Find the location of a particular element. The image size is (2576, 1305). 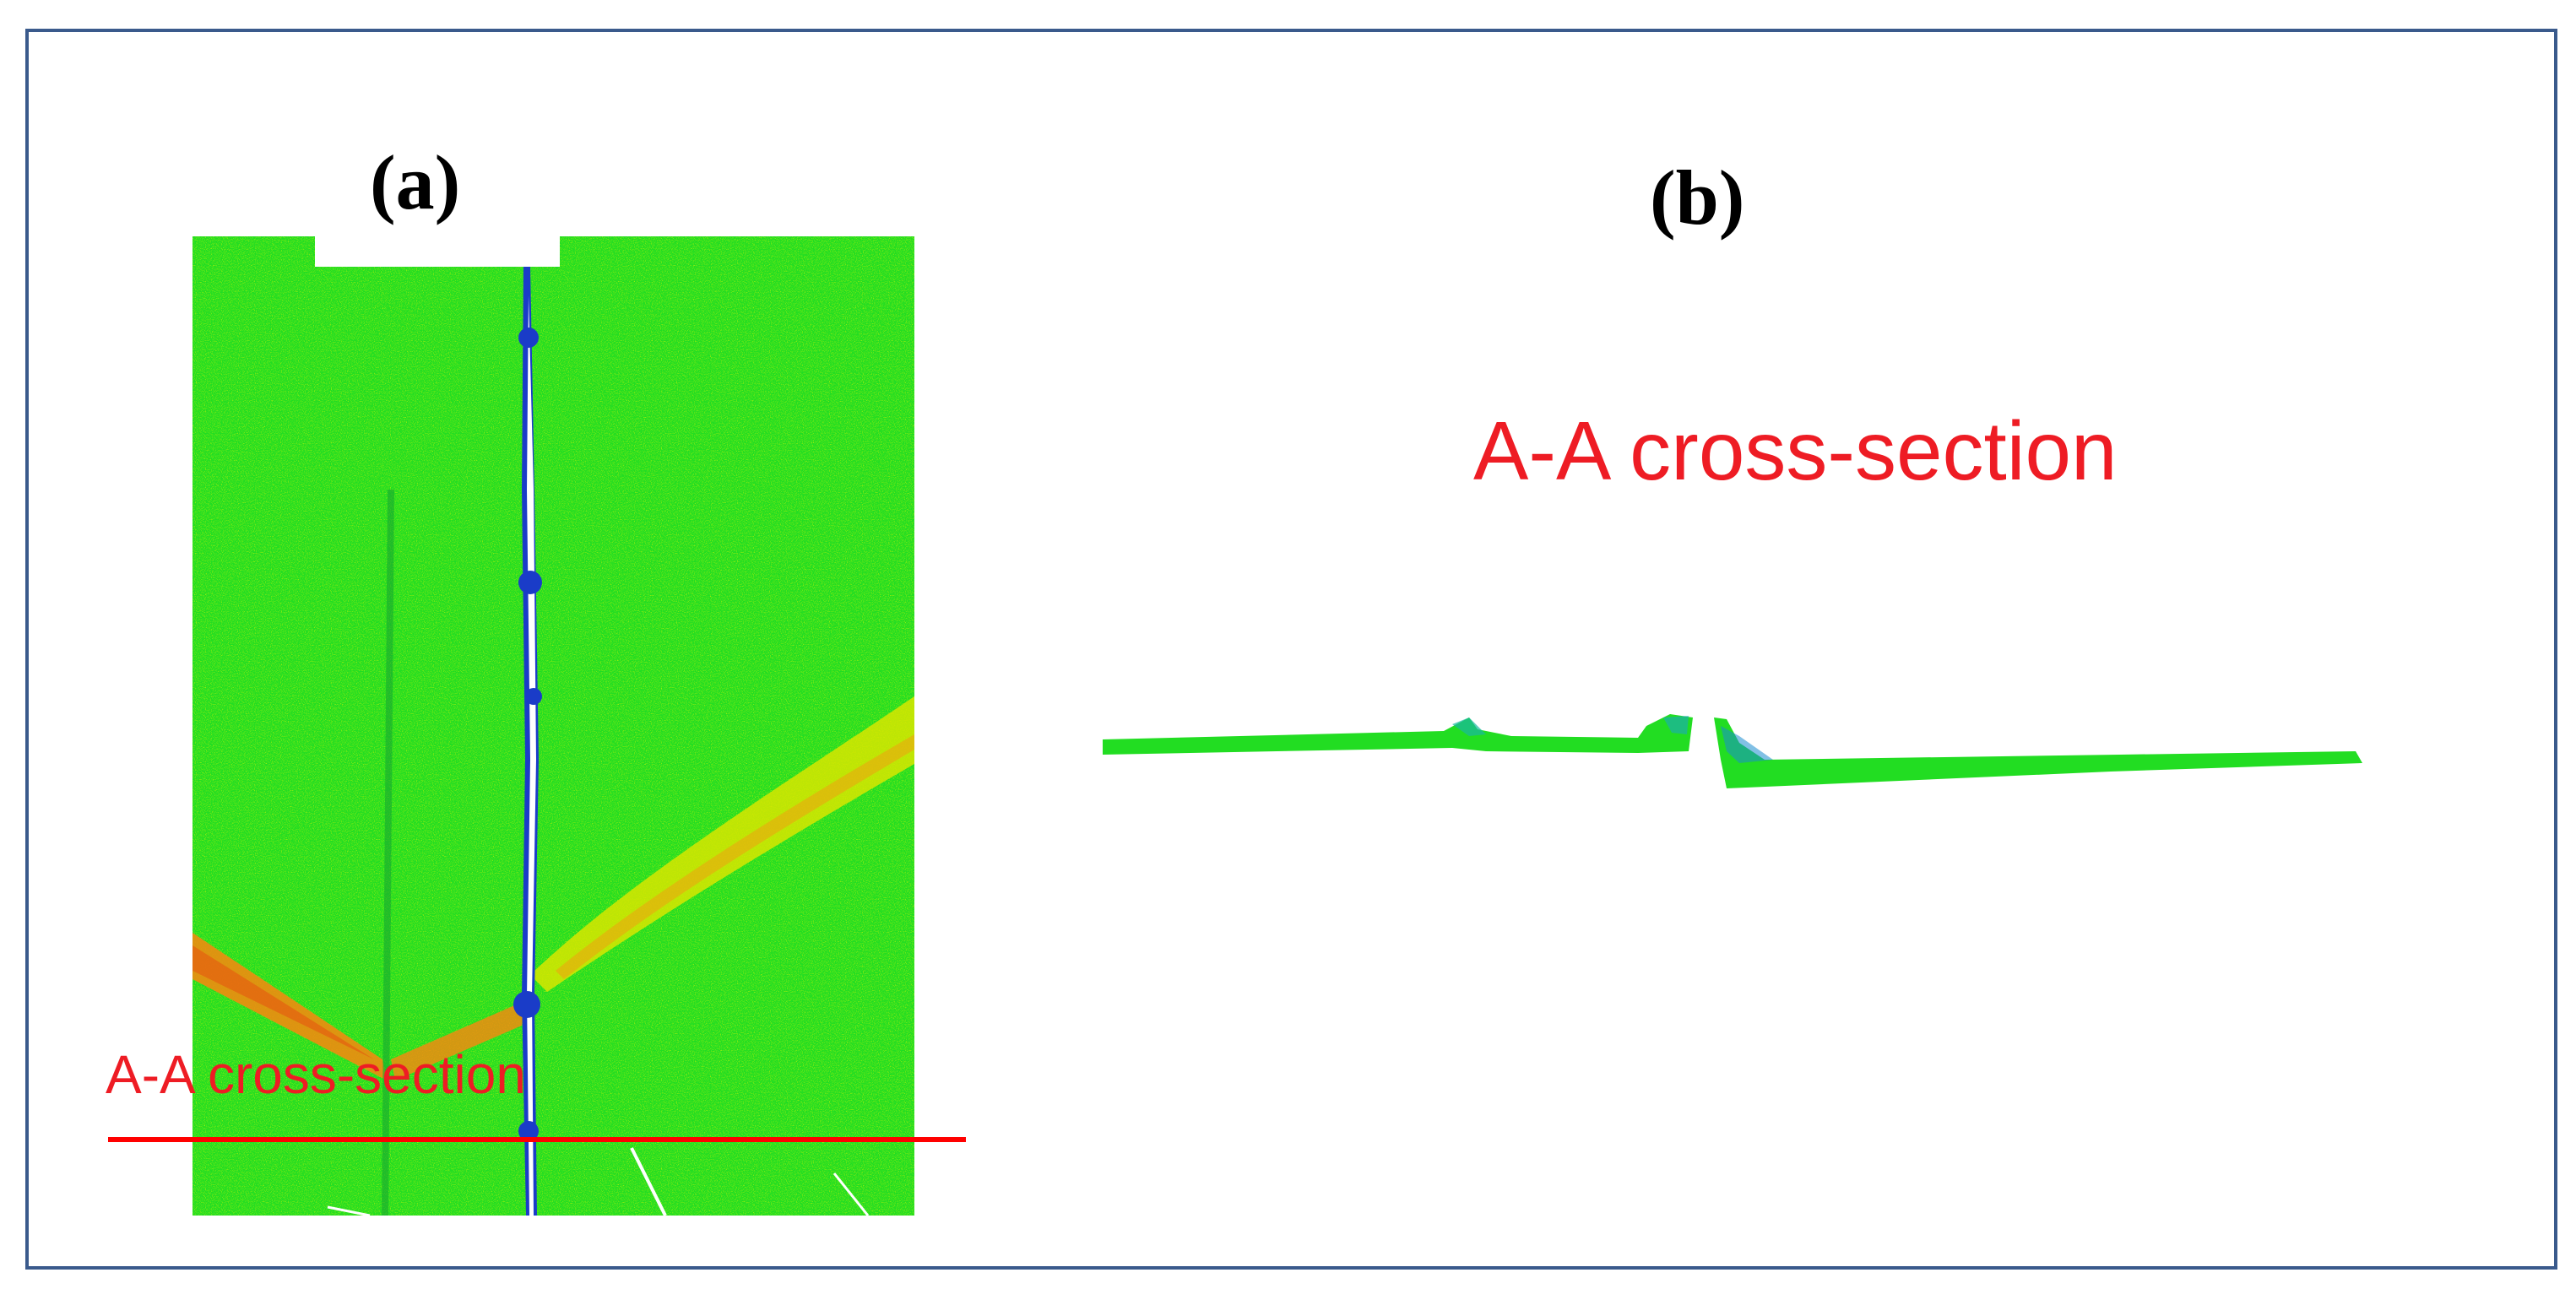

cross-section-line is located at coordinates (537, 1140).